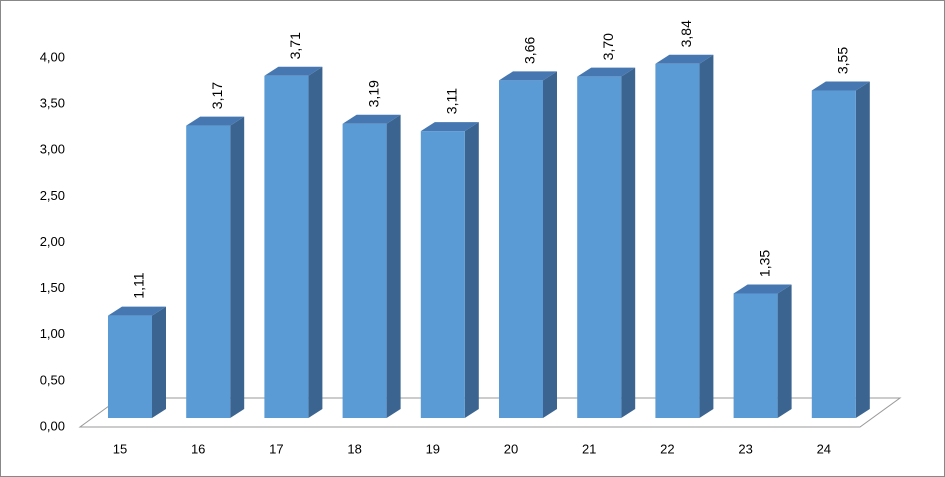 This screenshot has width=945, height=477. I want to click on value-label: 3,66, so click(530, 50).